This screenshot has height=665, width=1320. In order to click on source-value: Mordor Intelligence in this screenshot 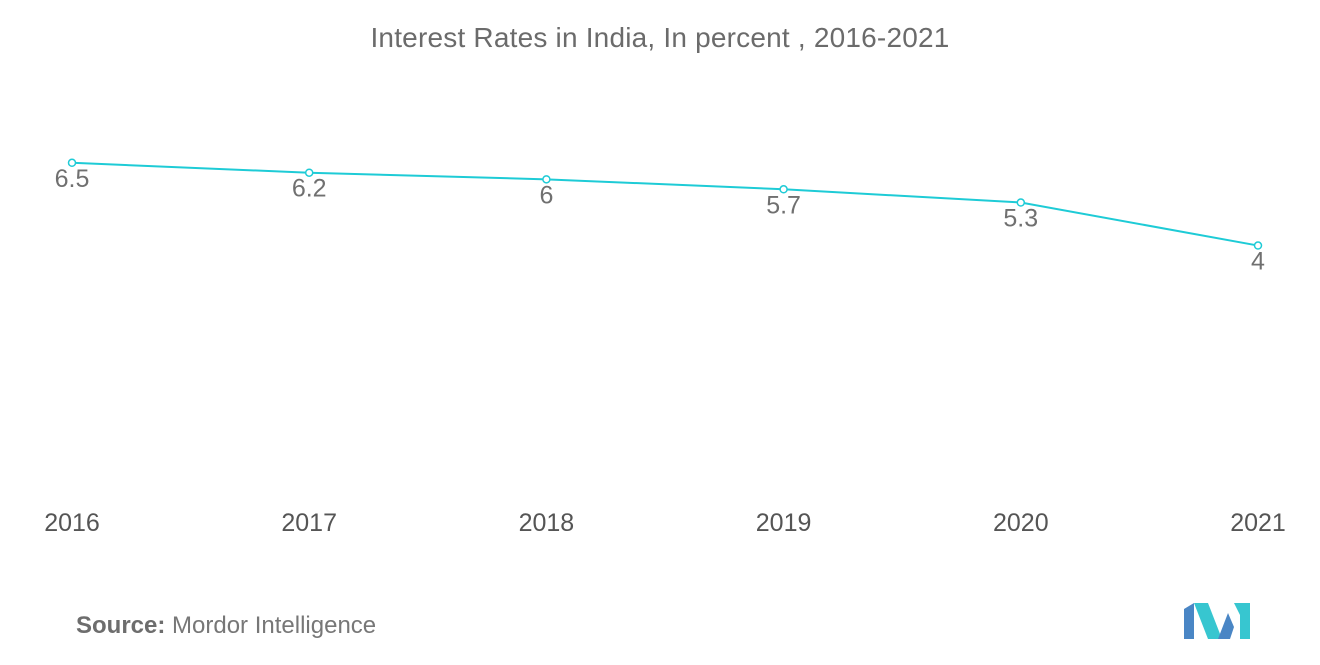, I will do `click(274, 625)`.